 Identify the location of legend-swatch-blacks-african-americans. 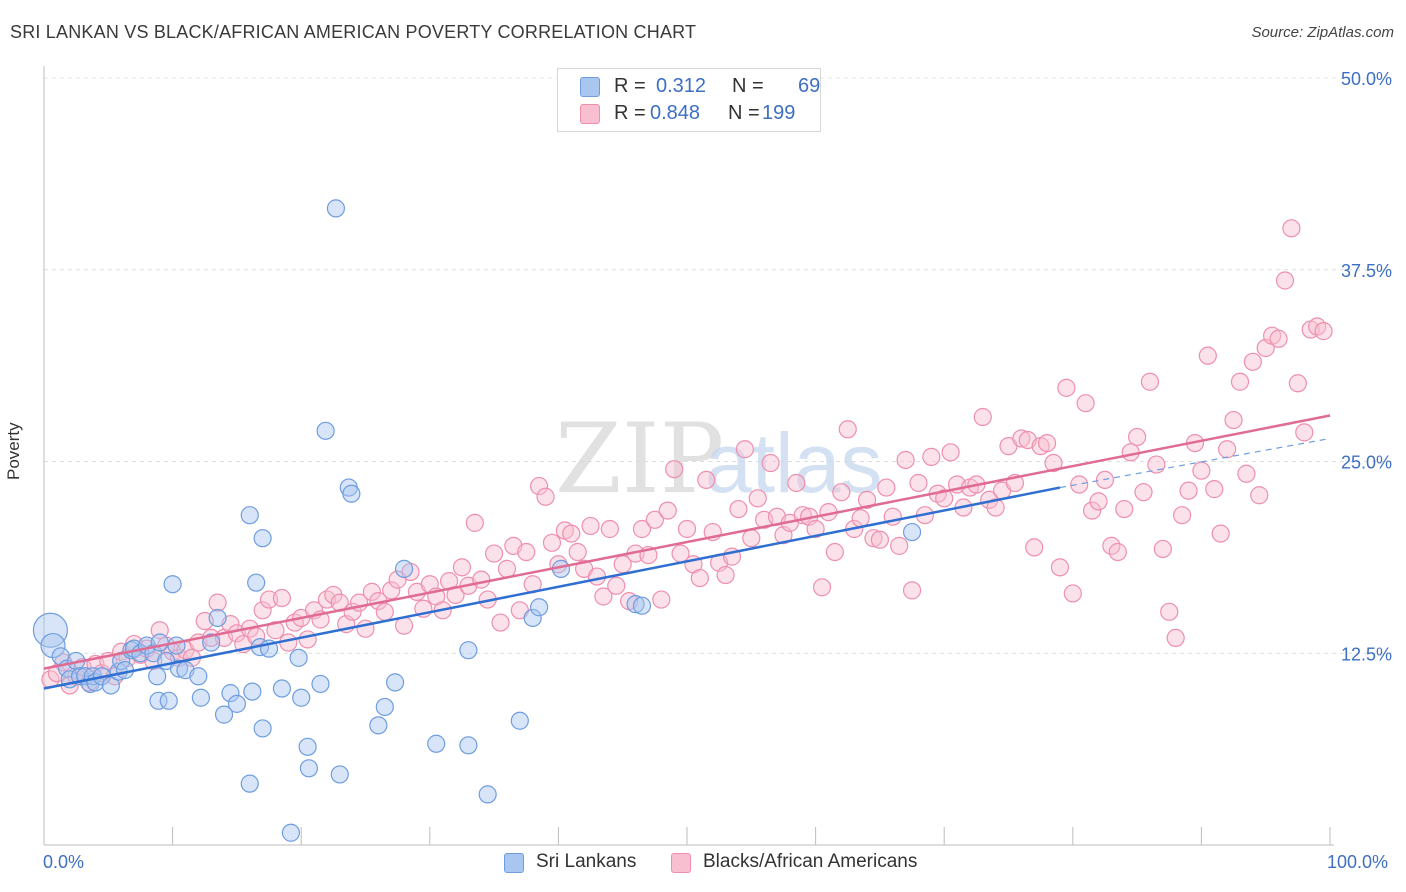
(590, 114).